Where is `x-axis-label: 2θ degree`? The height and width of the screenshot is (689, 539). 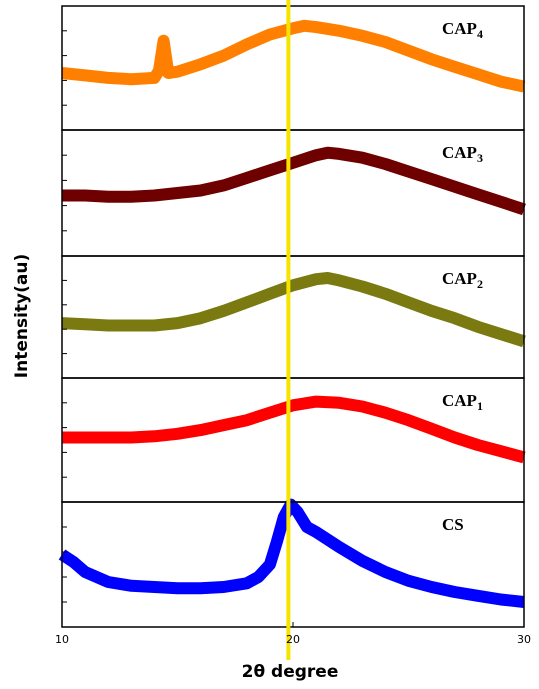 x-axis-label: 2θ degree is located at coordinates (290, 672).